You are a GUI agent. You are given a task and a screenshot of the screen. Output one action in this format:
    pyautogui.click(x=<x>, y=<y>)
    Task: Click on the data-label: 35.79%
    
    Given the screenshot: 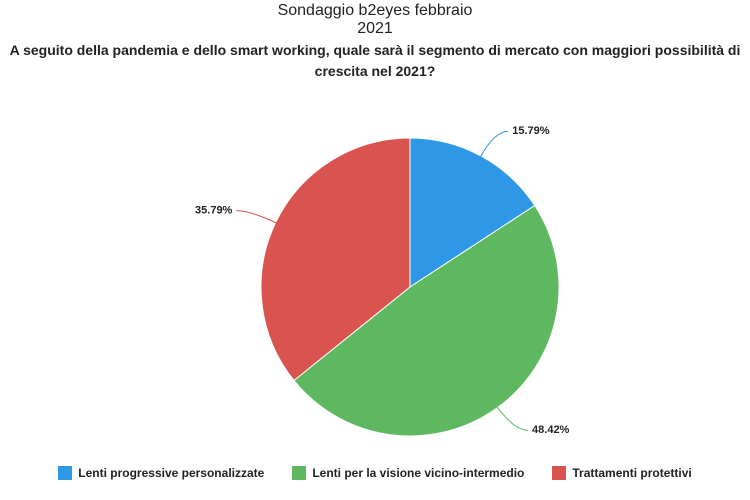 What is the action you would take?
    pyautogui.click(x=214, y=210)
    